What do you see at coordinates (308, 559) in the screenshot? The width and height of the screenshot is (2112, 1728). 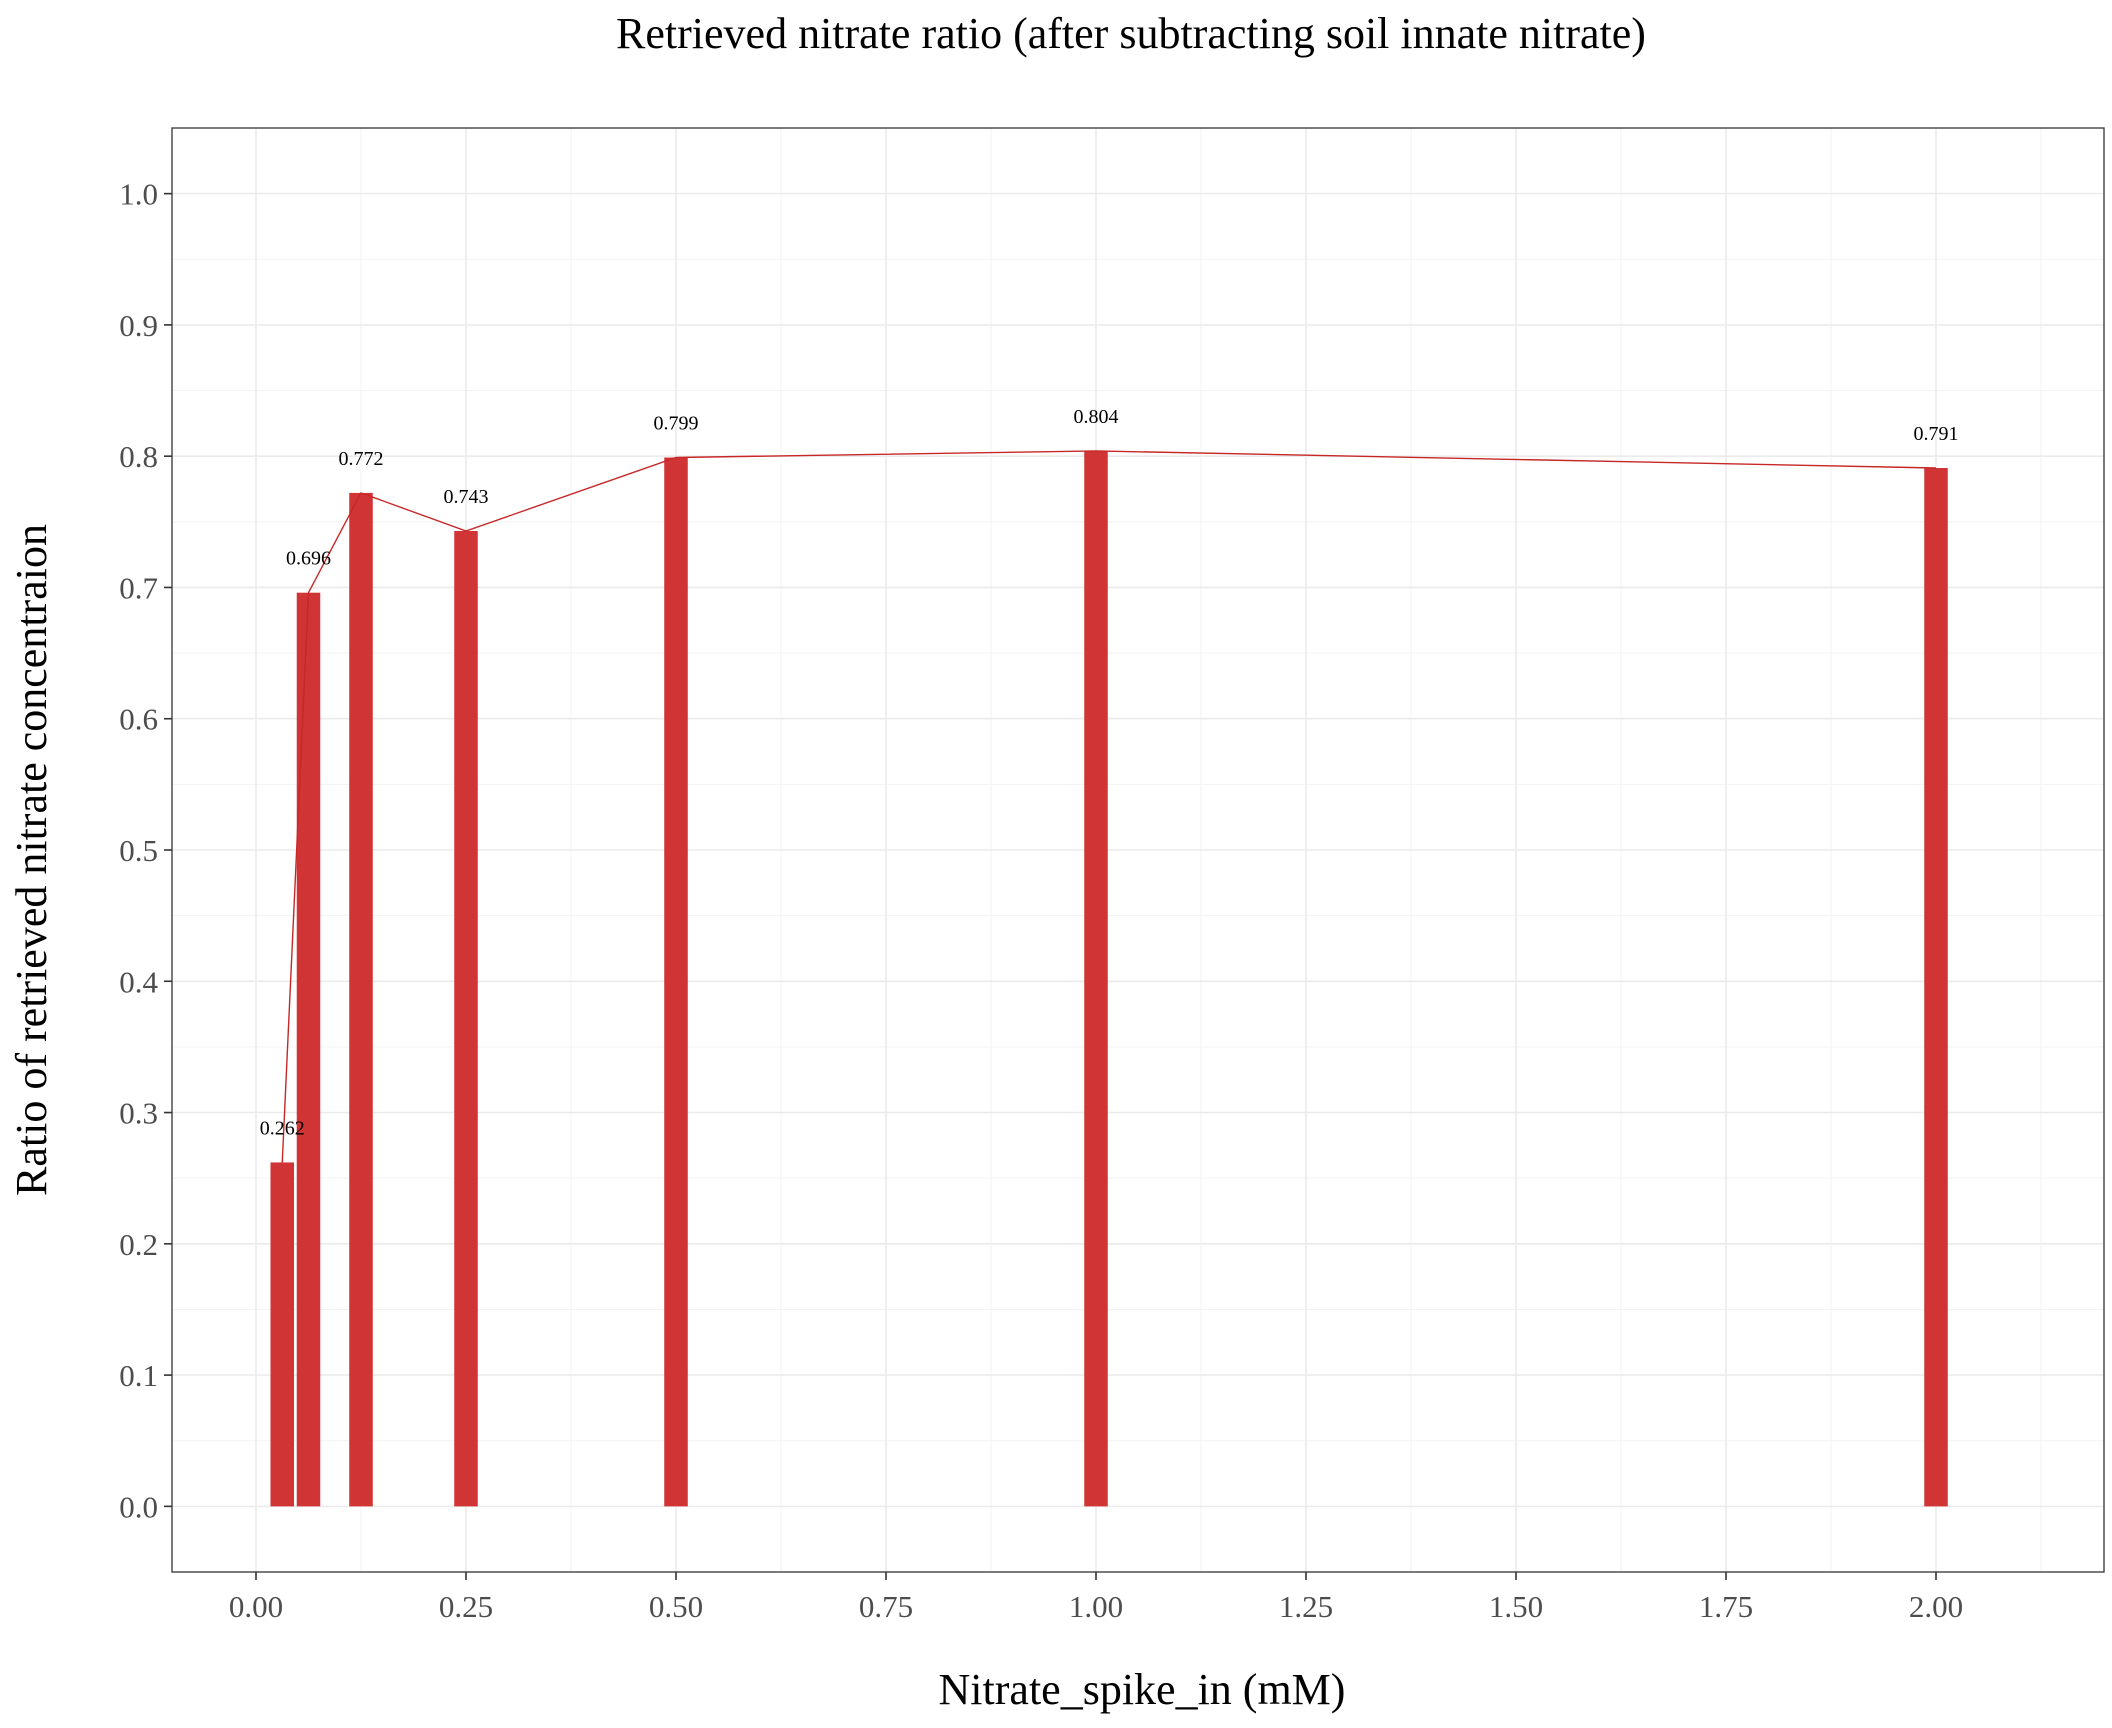 I see `data-label: 0.696` at bounding box center [308, 559].